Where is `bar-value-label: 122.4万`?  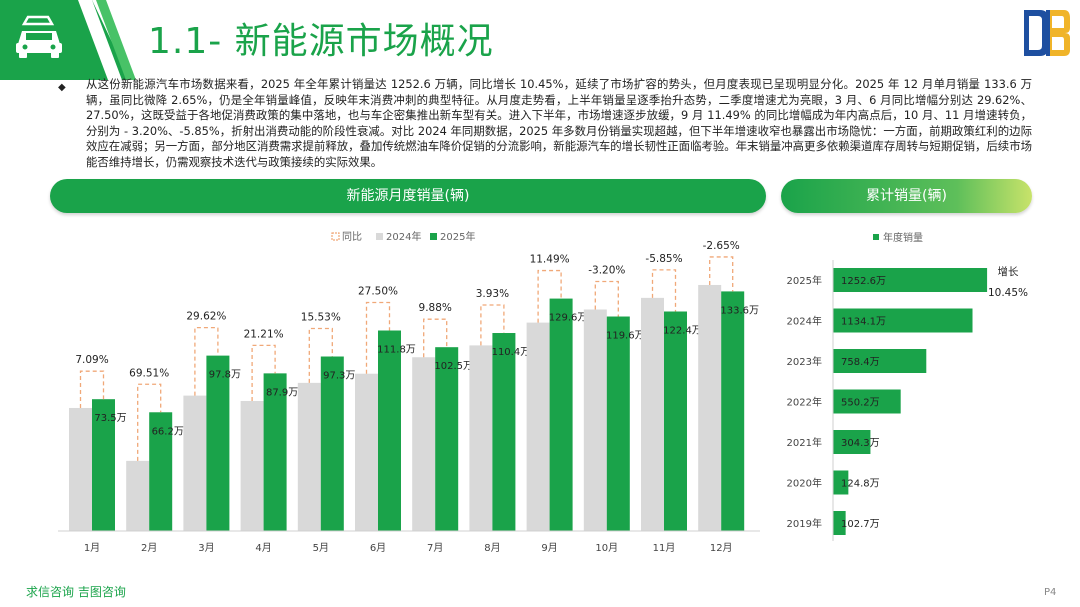
bar-value-label: 122.4万 is located at coordinates (682, 330).